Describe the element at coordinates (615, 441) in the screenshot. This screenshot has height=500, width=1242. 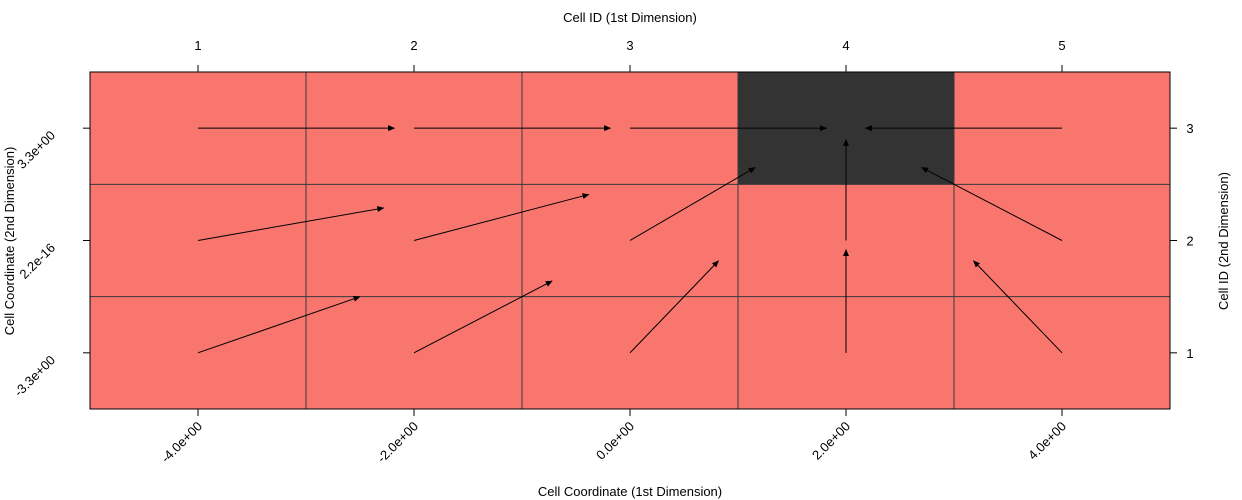
I see `x-tick-label: 0.0e+00` at that location.